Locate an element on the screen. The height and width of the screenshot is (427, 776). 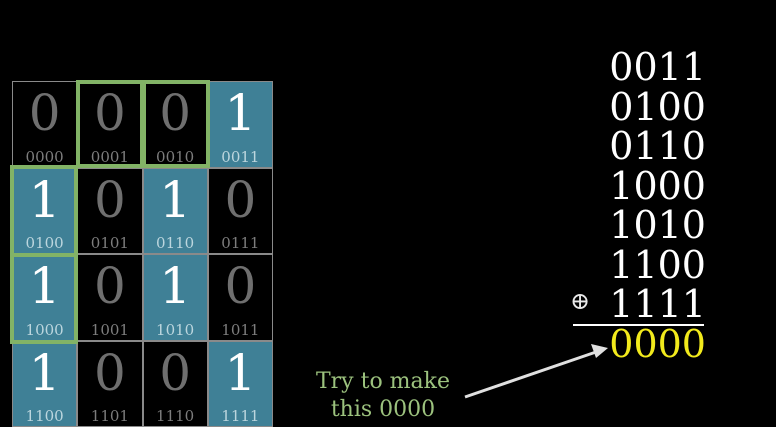
grid-cell-1100: 1 1100 is located at coordinates (45, 383).